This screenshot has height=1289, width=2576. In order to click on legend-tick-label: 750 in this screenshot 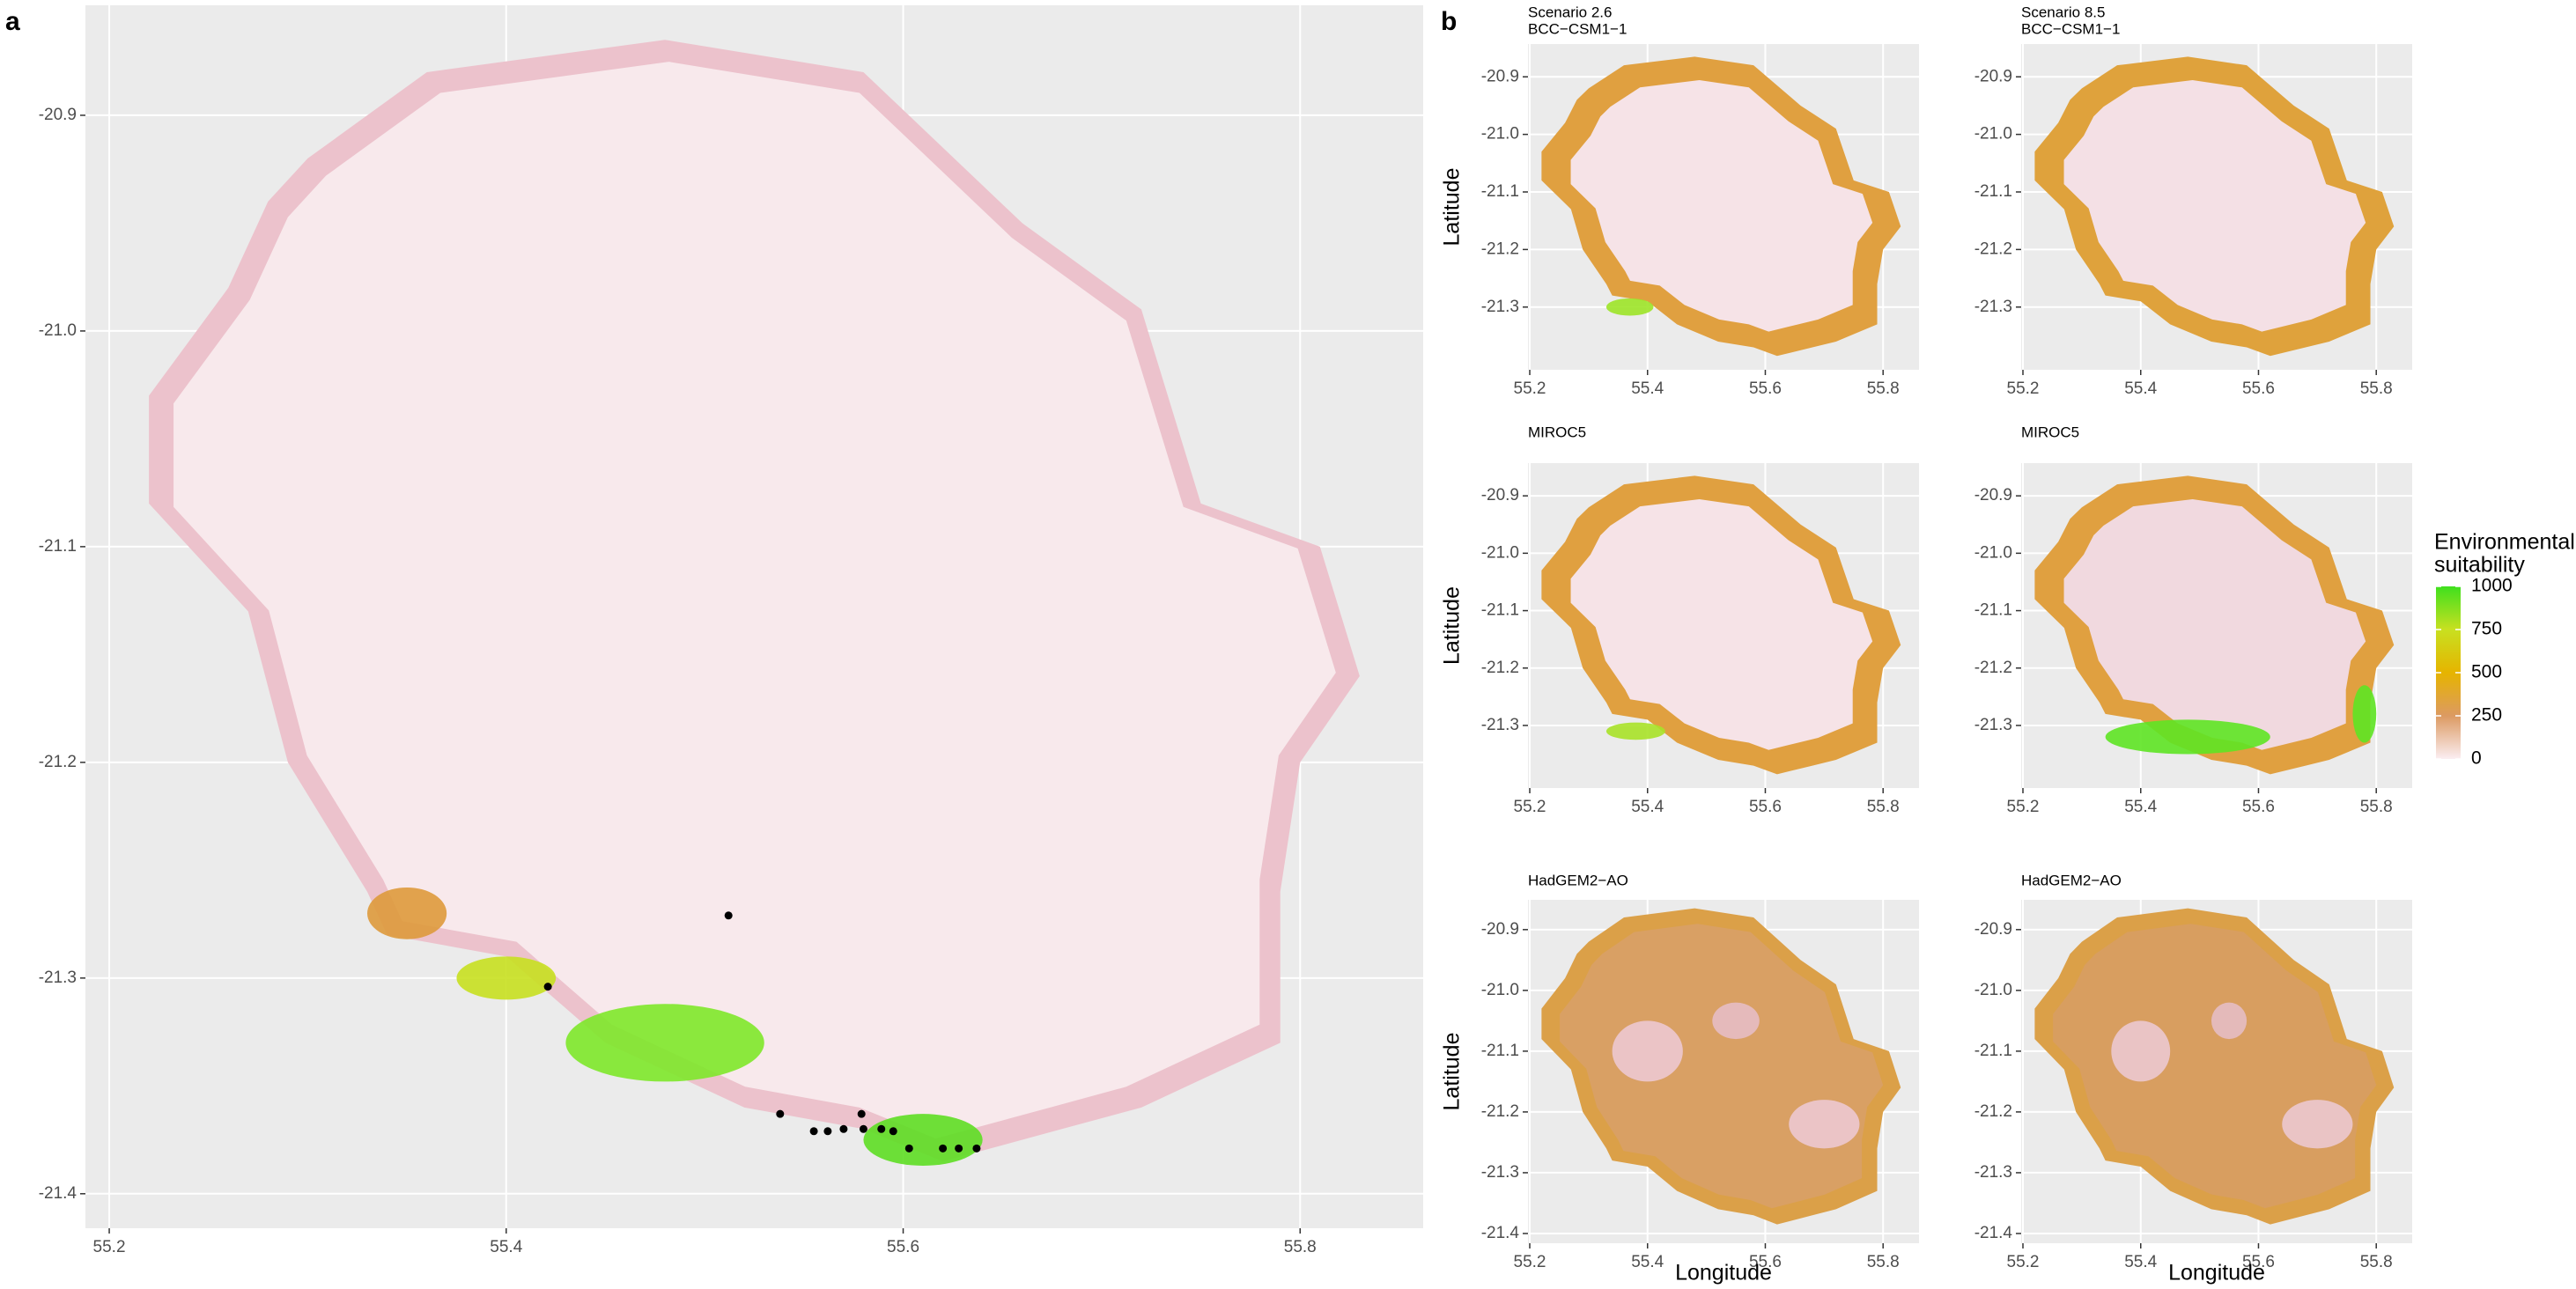, I will do `click(2486, 629)`.